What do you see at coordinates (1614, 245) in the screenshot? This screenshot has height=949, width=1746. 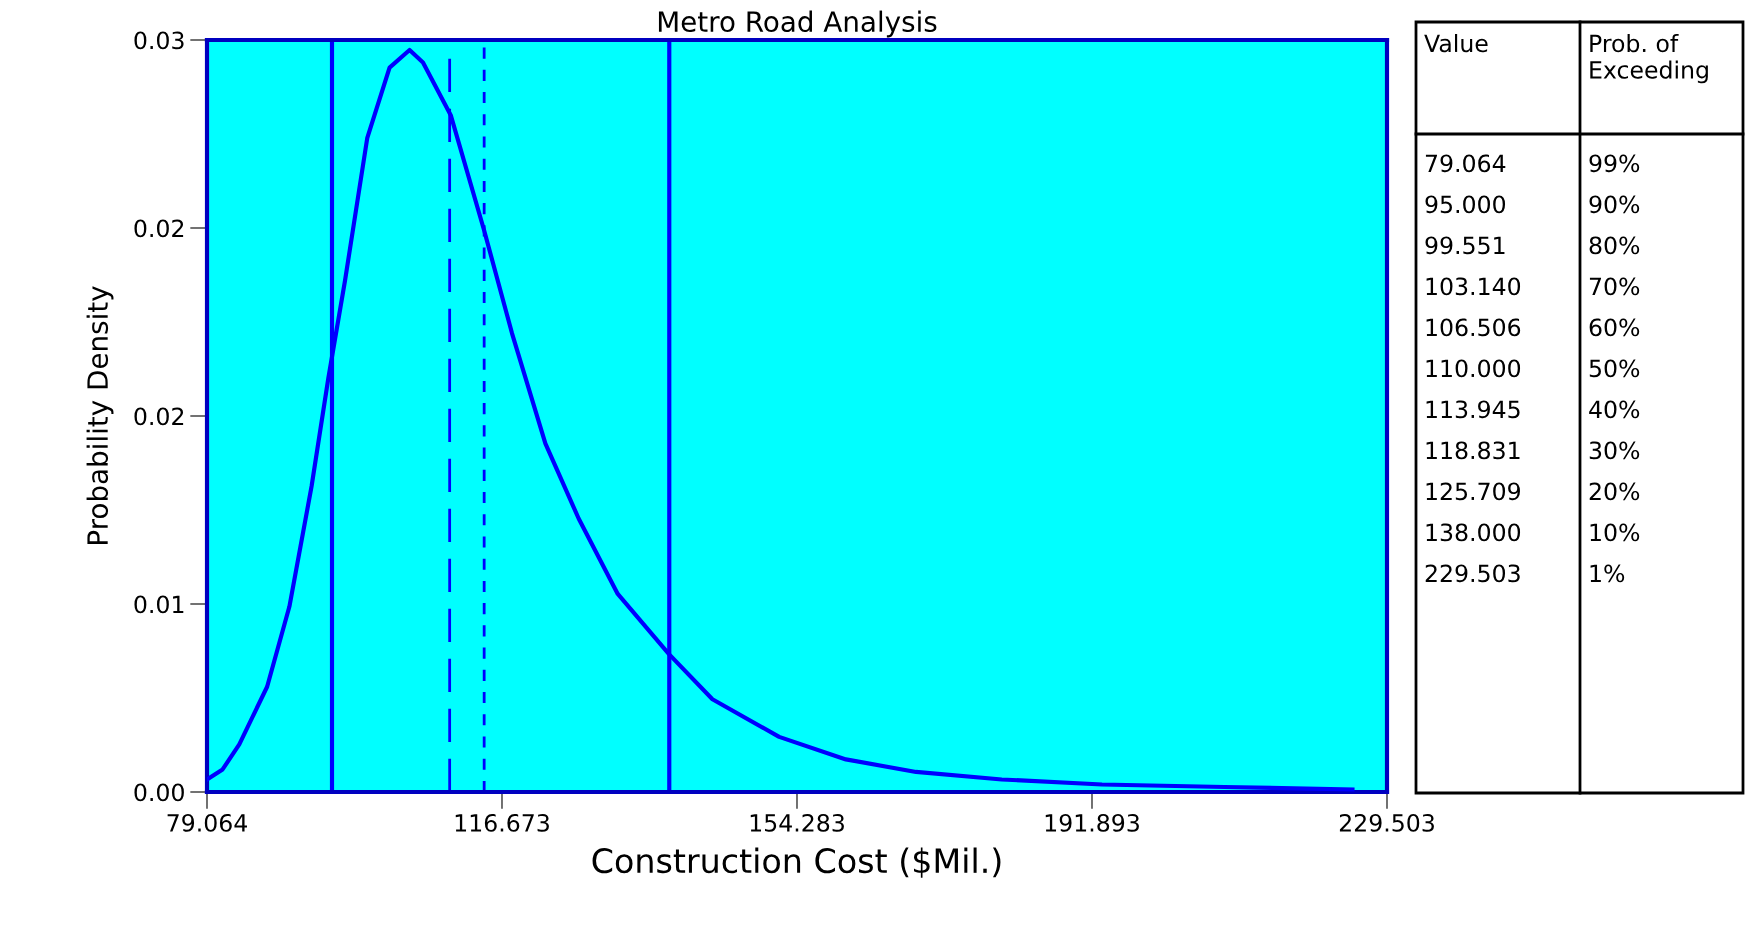 I see `text: 80%` at bounding box center [1614, 245].